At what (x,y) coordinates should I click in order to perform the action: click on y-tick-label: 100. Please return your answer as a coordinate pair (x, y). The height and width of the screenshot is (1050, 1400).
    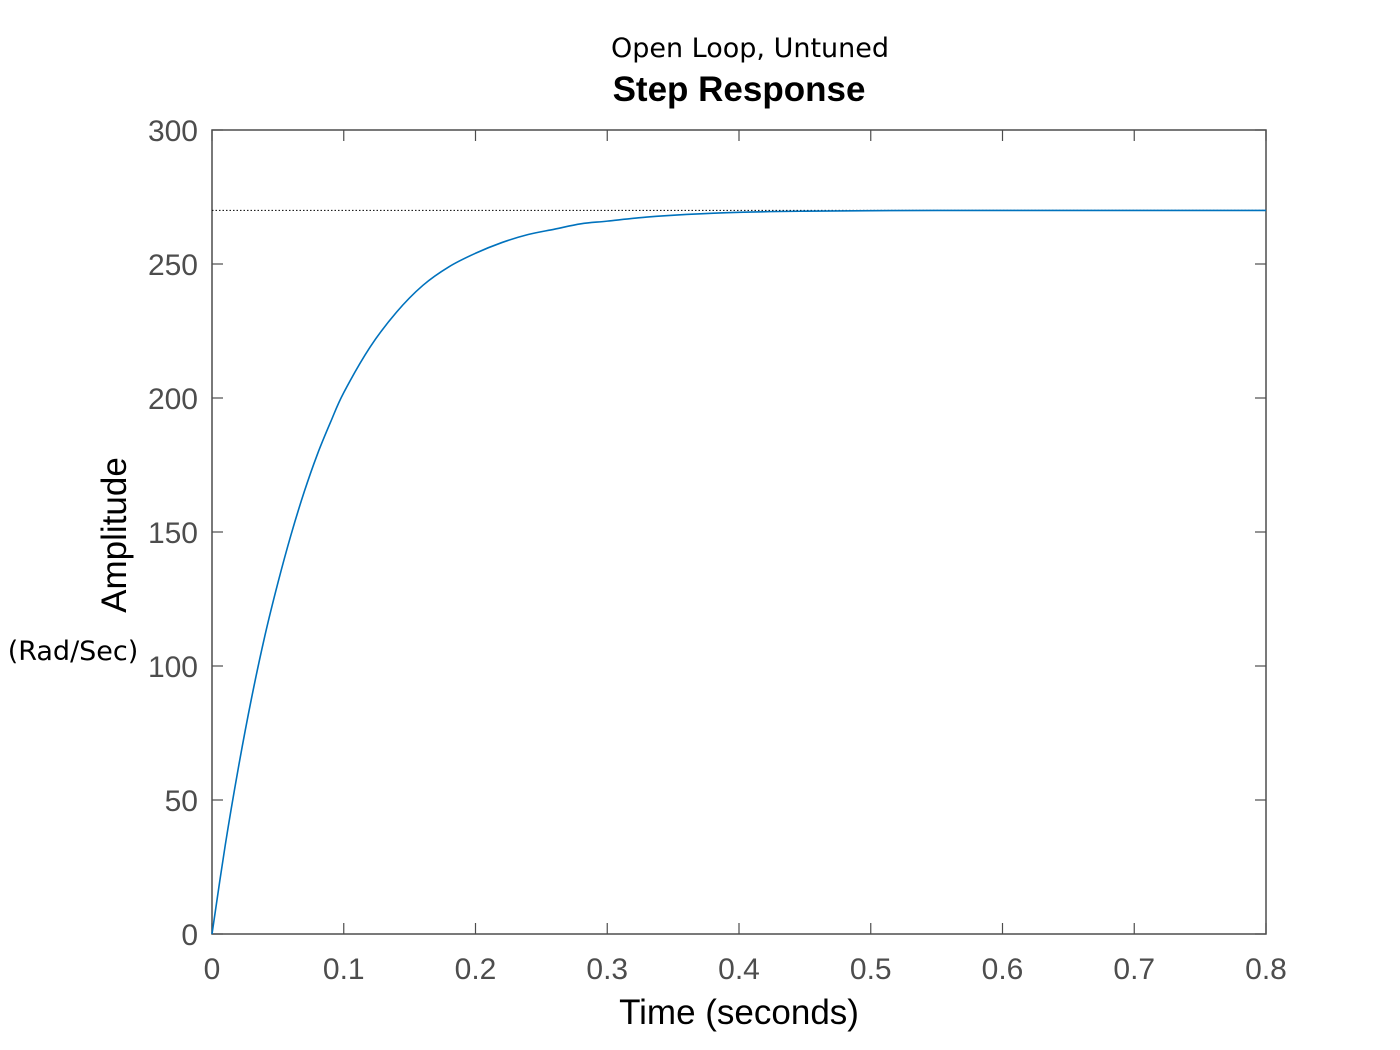
    Looking at the image, I should click on (173, 667).